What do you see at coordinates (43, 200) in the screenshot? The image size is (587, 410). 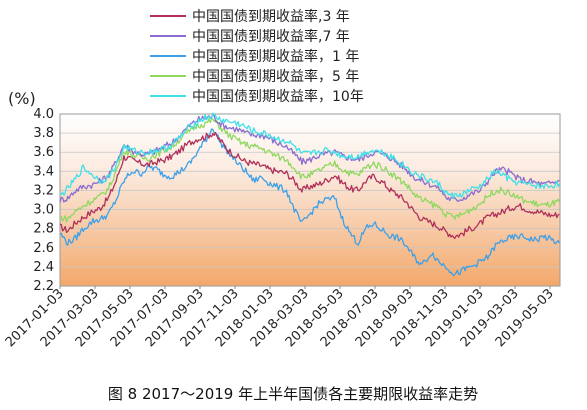 I see `y-axis-ticks: 4.0 3.8 3.6 3.4 3.2 3.0 2.8 2.6 2.4 2.2` at bounding box center [43, 200].